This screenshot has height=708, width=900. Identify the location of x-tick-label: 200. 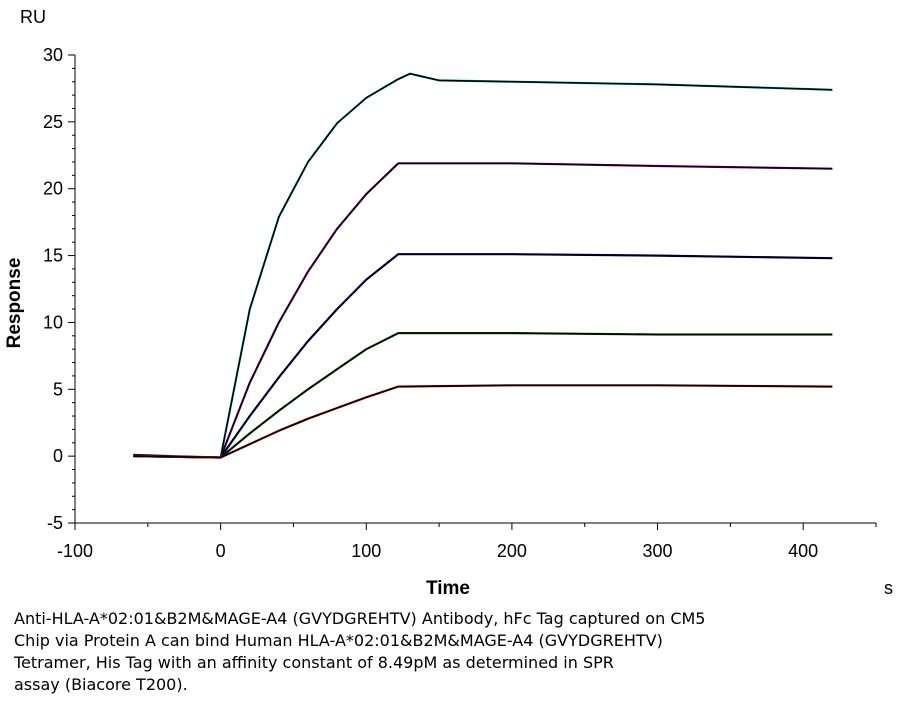
(512, 551).